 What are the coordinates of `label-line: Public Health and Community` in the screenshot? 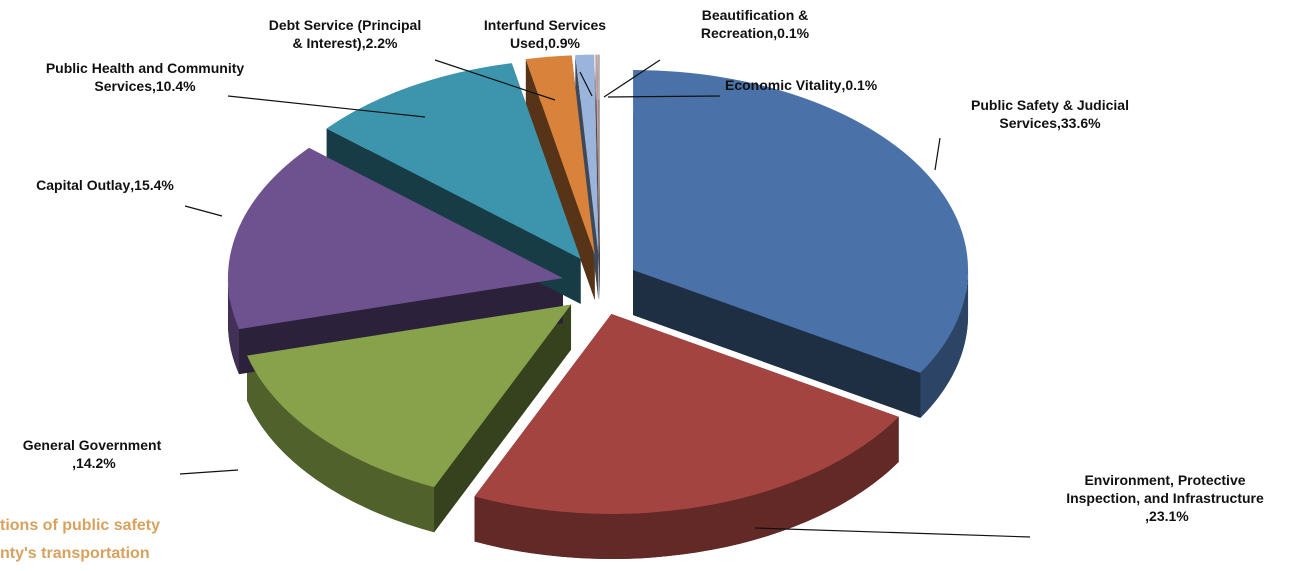 It's located at (145, 68).